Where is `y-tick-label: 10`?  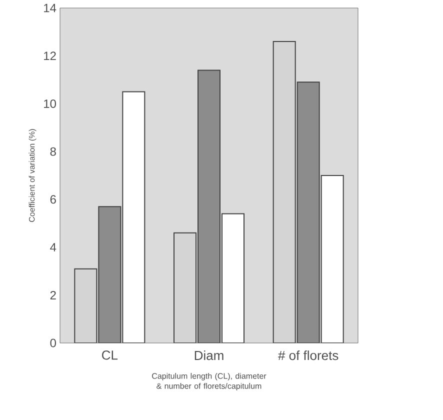
y-tick-label: 10 is located at coordinates (50, 103).